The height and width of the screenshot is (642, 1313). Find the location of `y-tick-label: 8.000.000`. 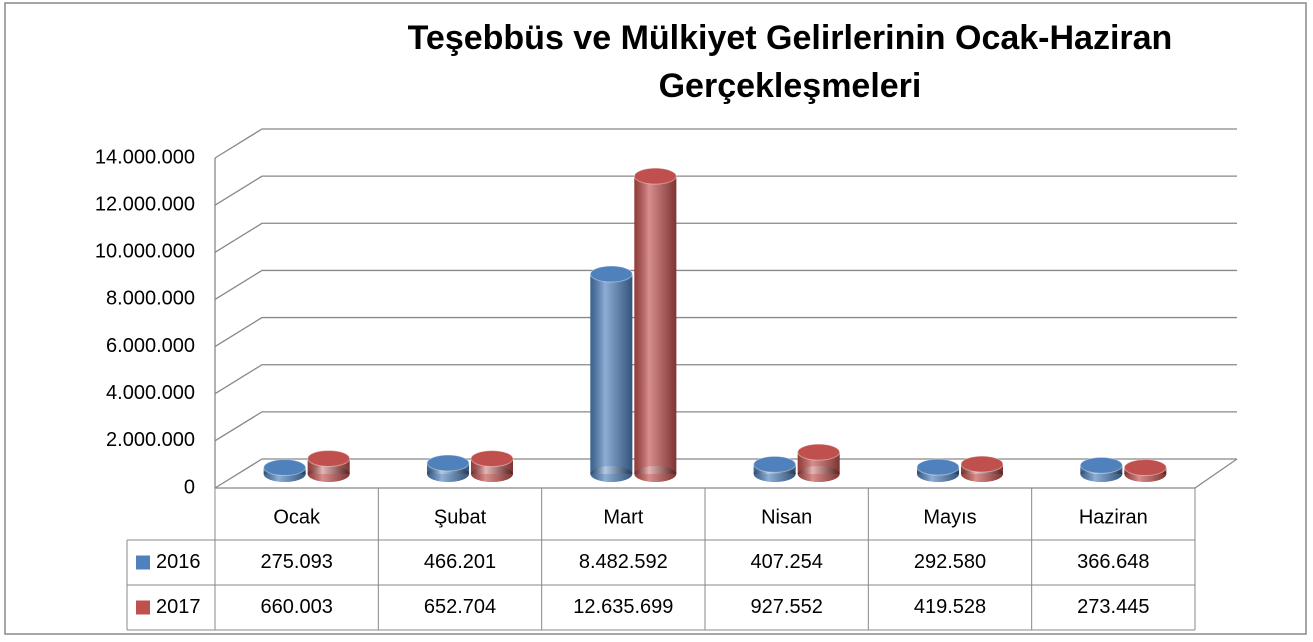

y-tick-label: 8.000.000 is located at coordinates (150, 299).